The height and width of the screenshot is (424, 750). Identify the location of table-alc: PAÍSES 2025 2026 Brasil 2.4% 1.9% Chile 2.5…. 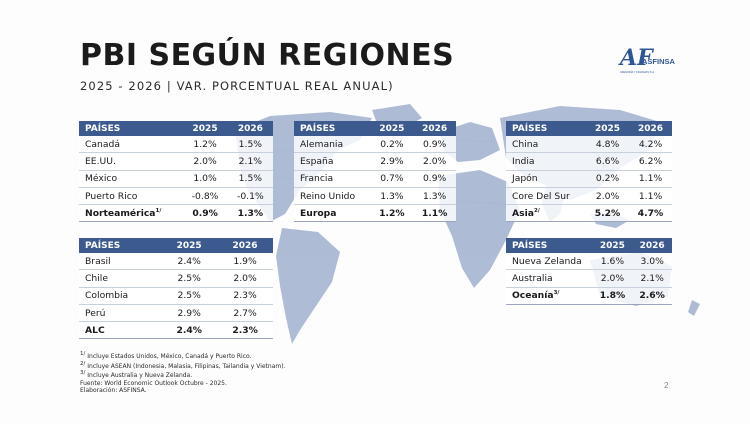
(176, 289).